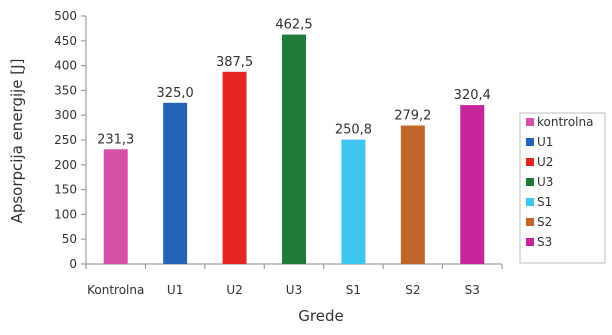 The image size is (612, 335). Describe the element at coordinates (565, 122) in the screenshot. I see `legend-label: kontrolna` at that location.